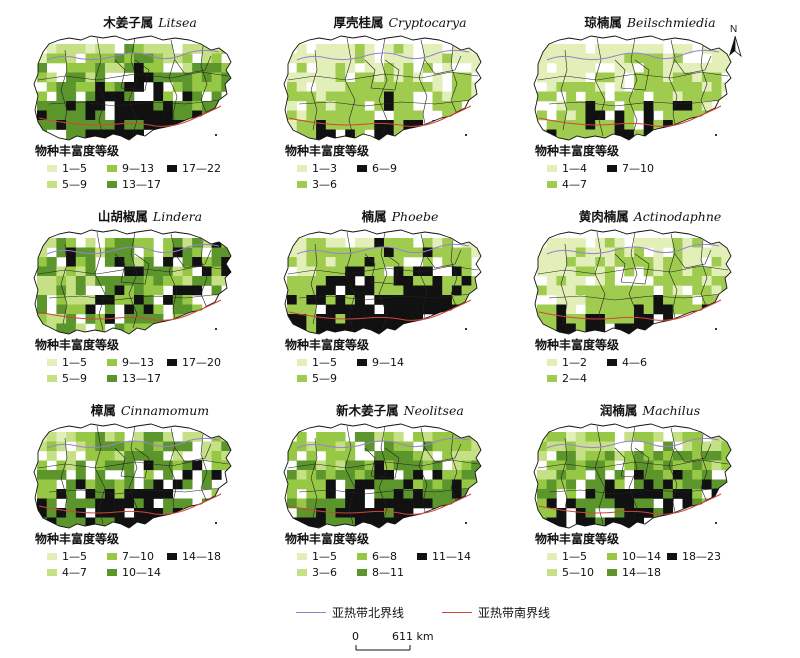 Image resolution: width=800 pixels, height=658 pixels. What do you see at coordinates (388, 572) in the screenshot?
I see `legend-label: 8—11` at bounding box center [388, 572].